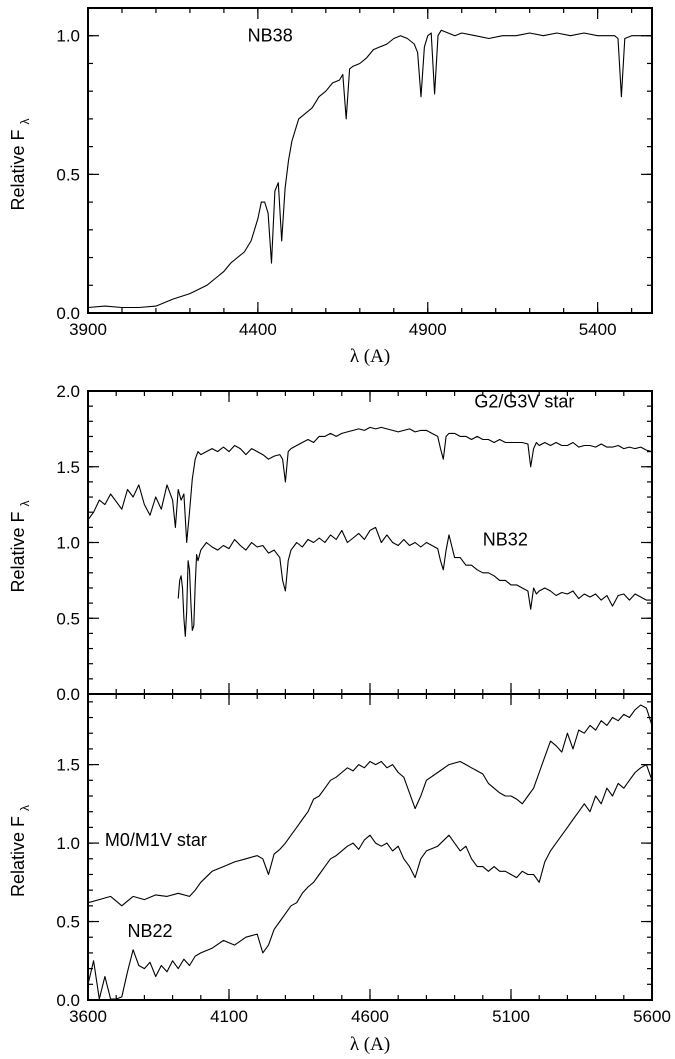 The width and height of the screenshot is (675, 1059). What do you see at coordinates (88, 1016) in the screenshot?
I see `x-tick-label: 3600` at bounding box center [88, 1016].